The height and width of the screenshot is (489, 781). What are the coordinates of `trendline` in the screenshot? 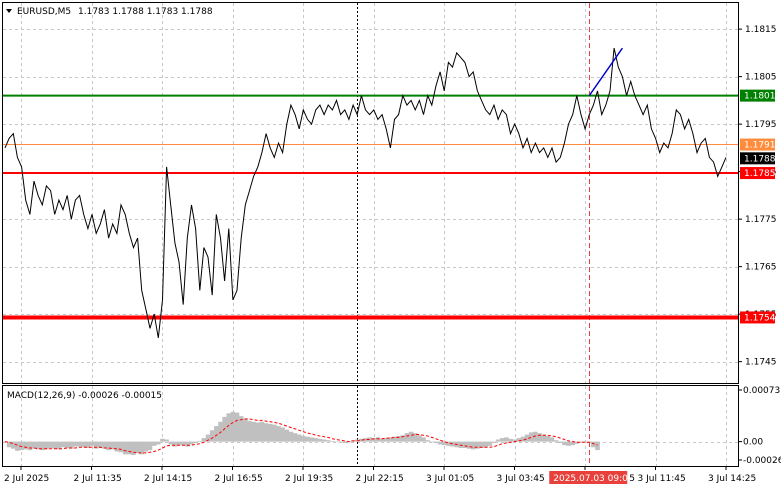 It's located at (606, 72).